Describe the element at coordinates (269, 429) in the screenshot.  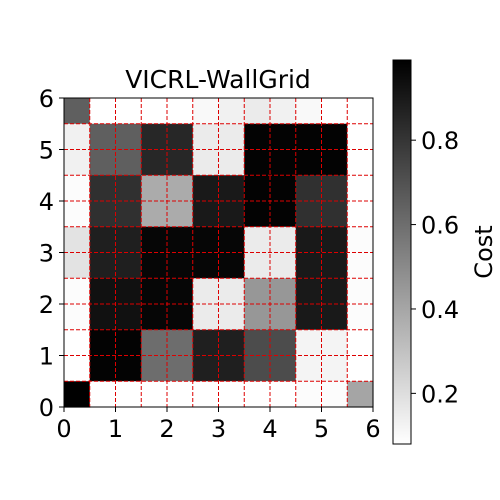
I see `x-tick-label: 4` at that location.